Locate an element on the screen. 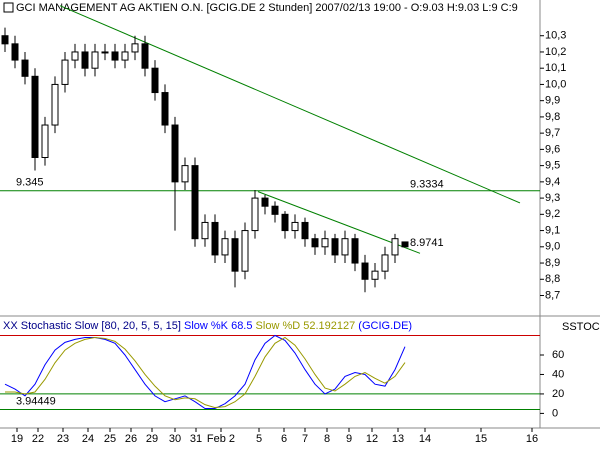 This screenshot has height=455, width=600. x-tick-label: 15 is located at coordinates (481, 439).